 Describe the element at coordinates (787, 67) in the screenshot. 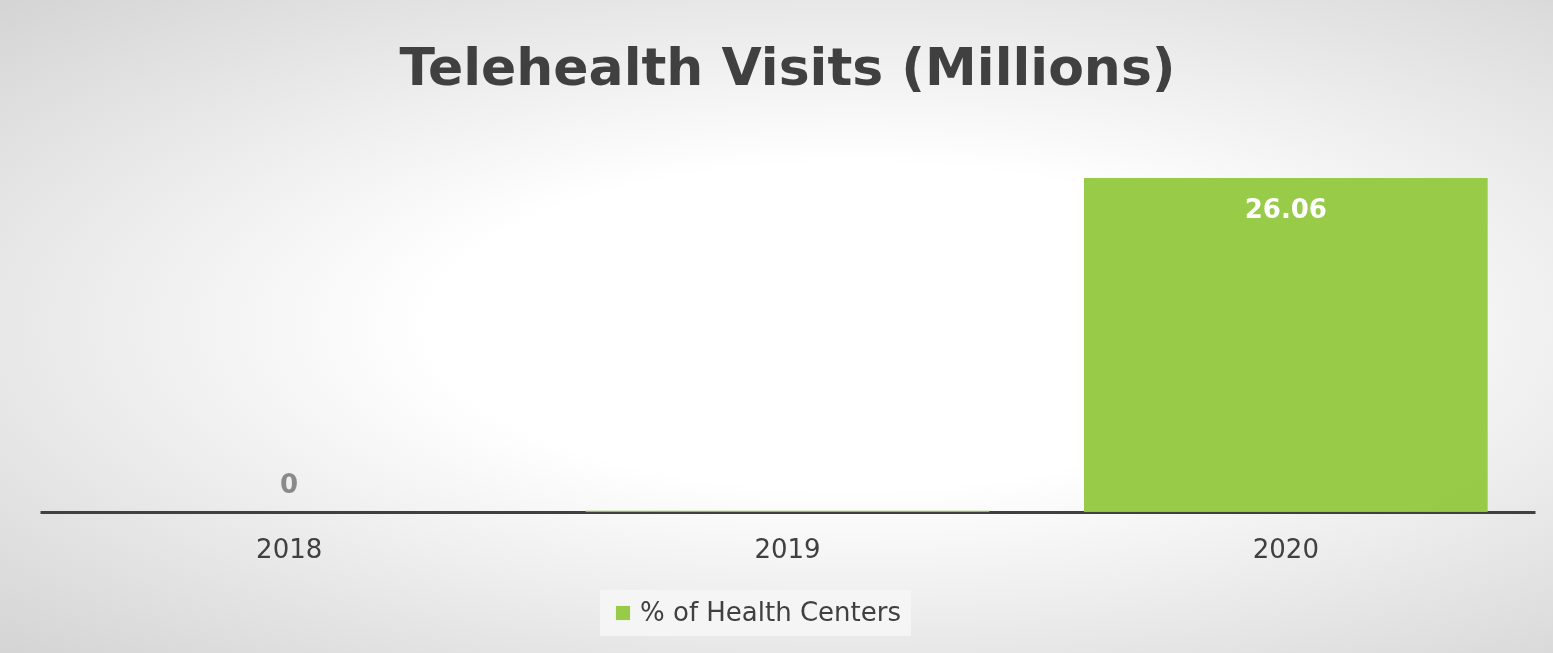

I see `chart-title: Telehealth Visits (Millions)` at that location.